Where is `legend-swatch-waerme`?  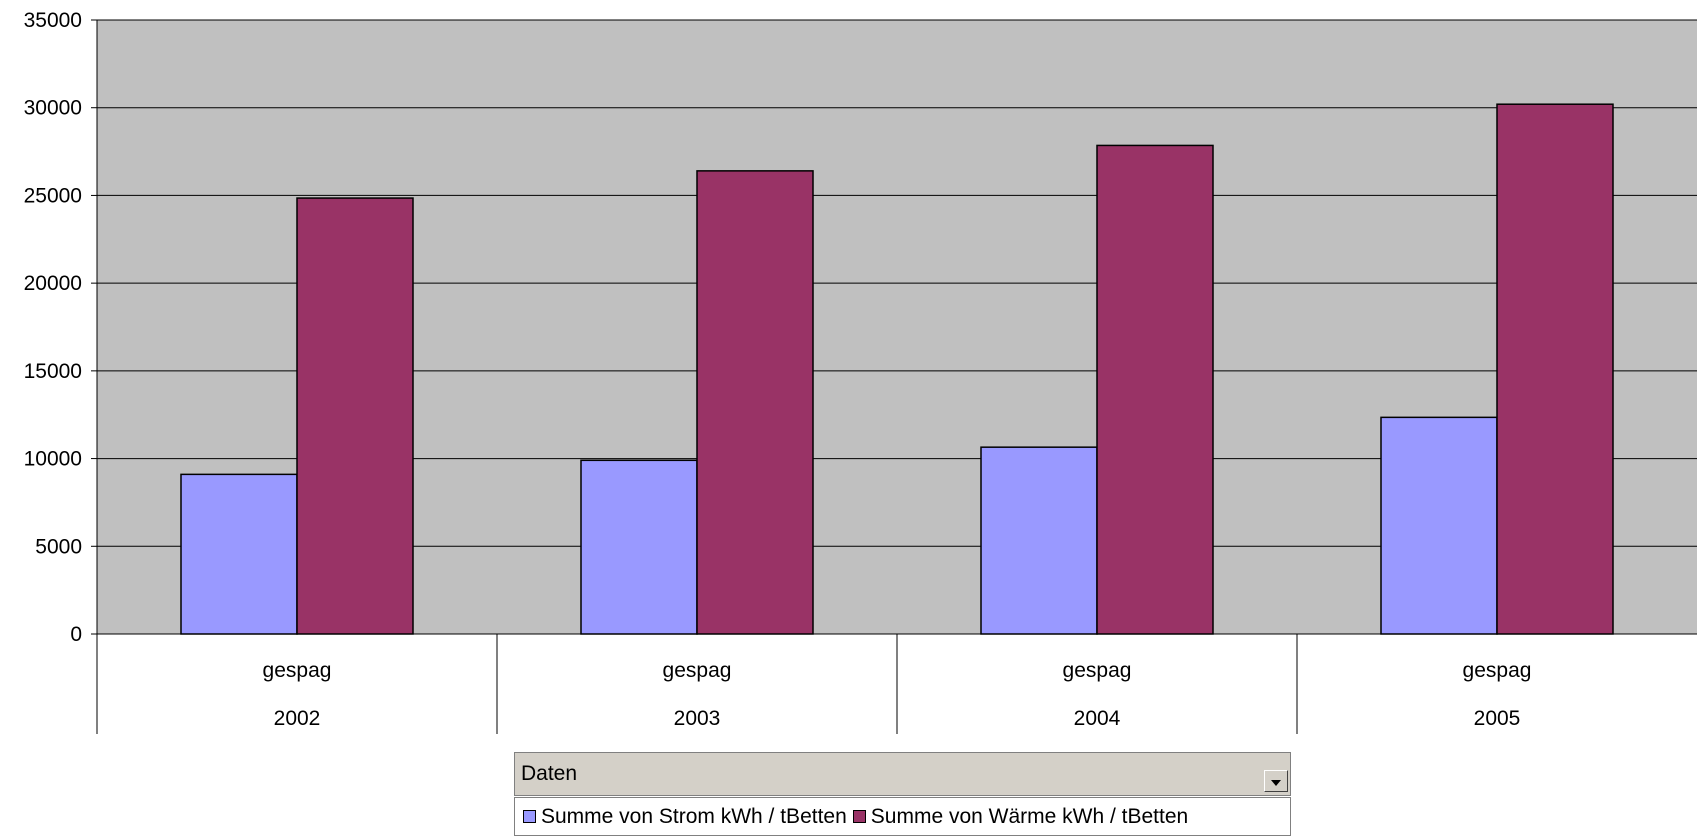
legend-swatch-waerme is located at coordinates (859, 816).